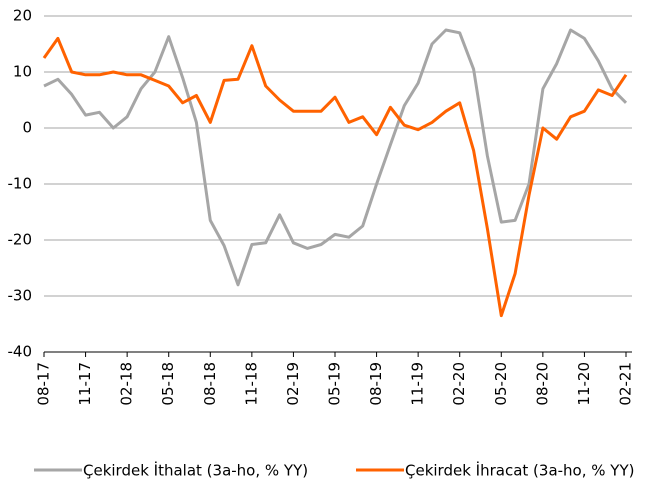  What do you see at coordinates (584, 384) in the screenshot?
I see `x-tick-label: 11-20` at bounding box center [584, 384].